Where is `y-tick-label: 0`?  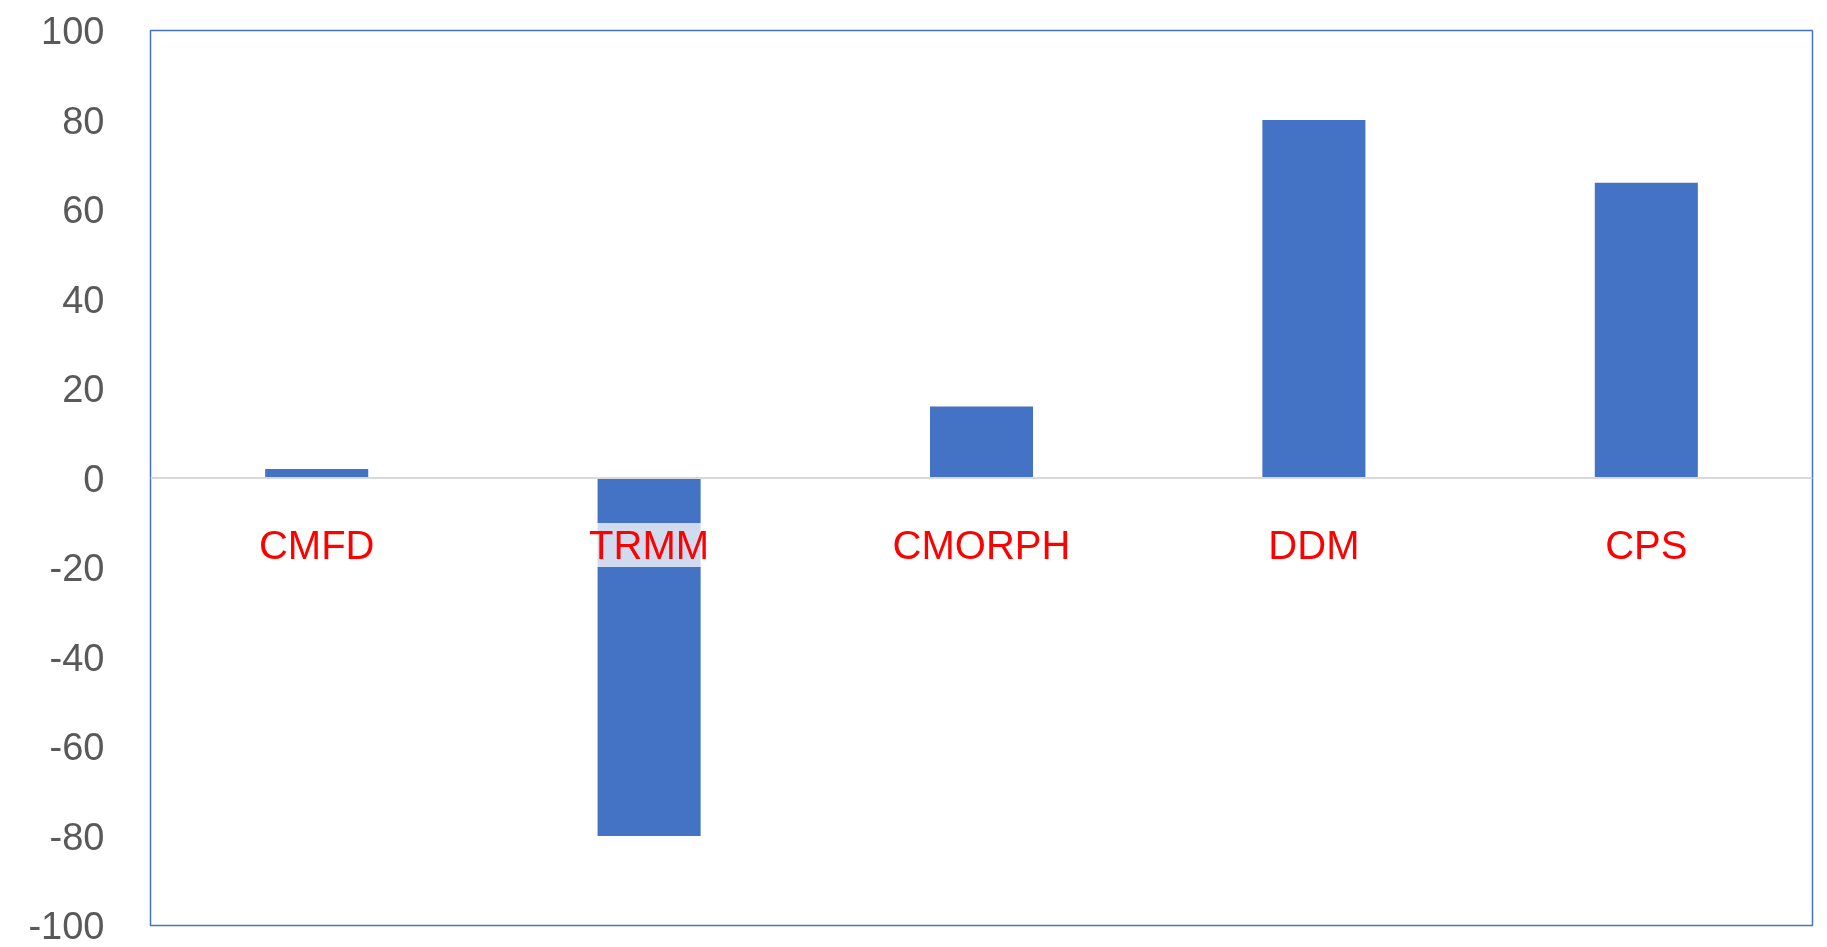 y-tick-label: 0 is located at coordinates (94, 478).